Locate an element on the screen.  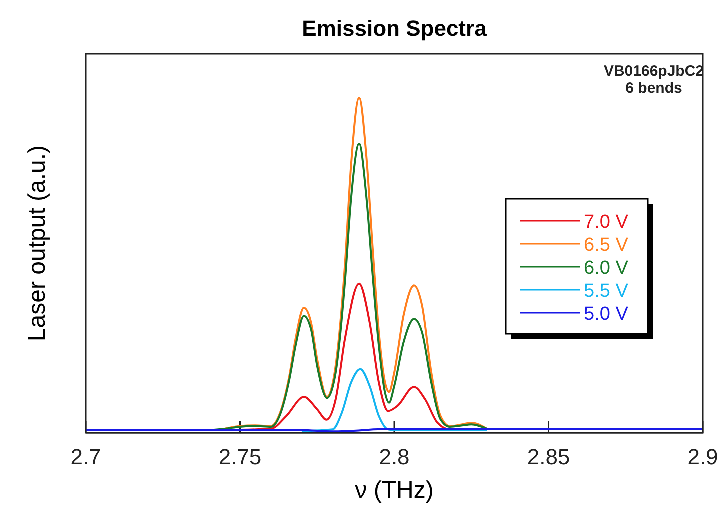
y-axis-title: Laser output (a.u.) is located at coordinates (37, 243).